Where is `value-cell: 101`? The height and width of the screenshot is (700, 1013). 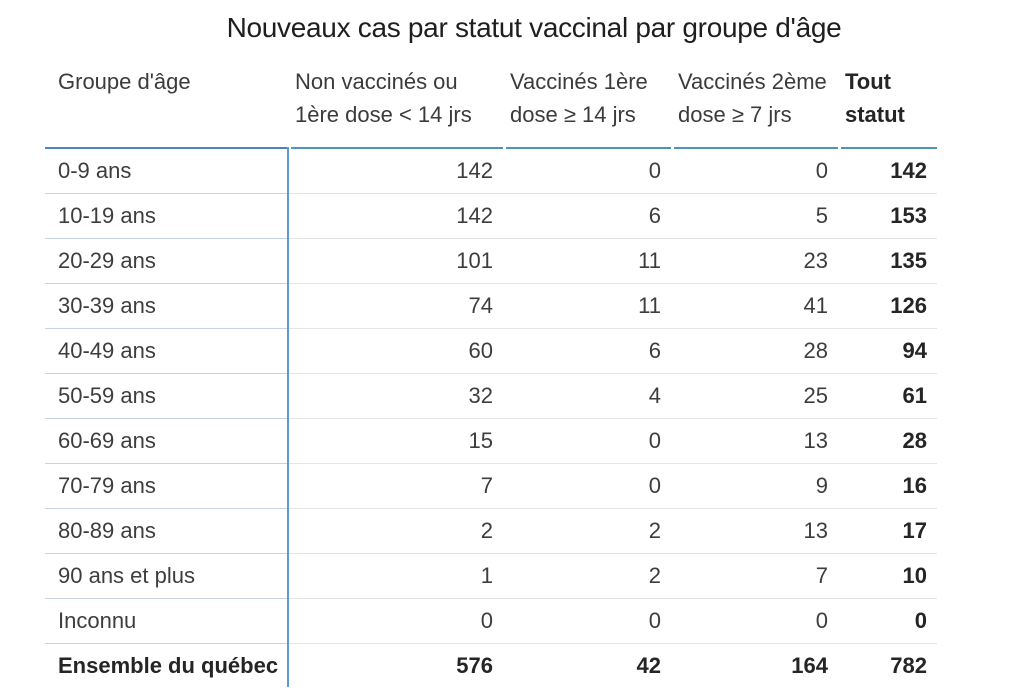 value-cell: 101 is located at coordinates (395, 261).